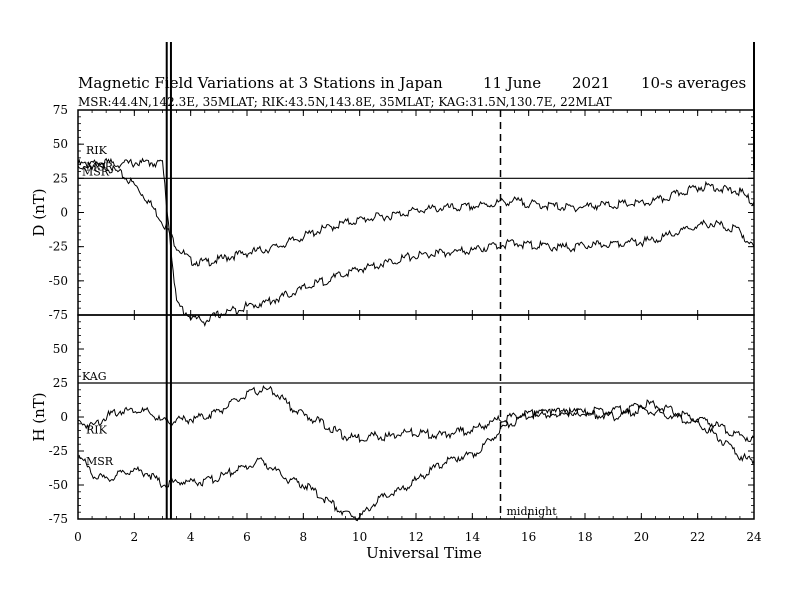 This screenshot has width=792, height=612. I want to click on x-tick-label: 16, so click(528, 537).